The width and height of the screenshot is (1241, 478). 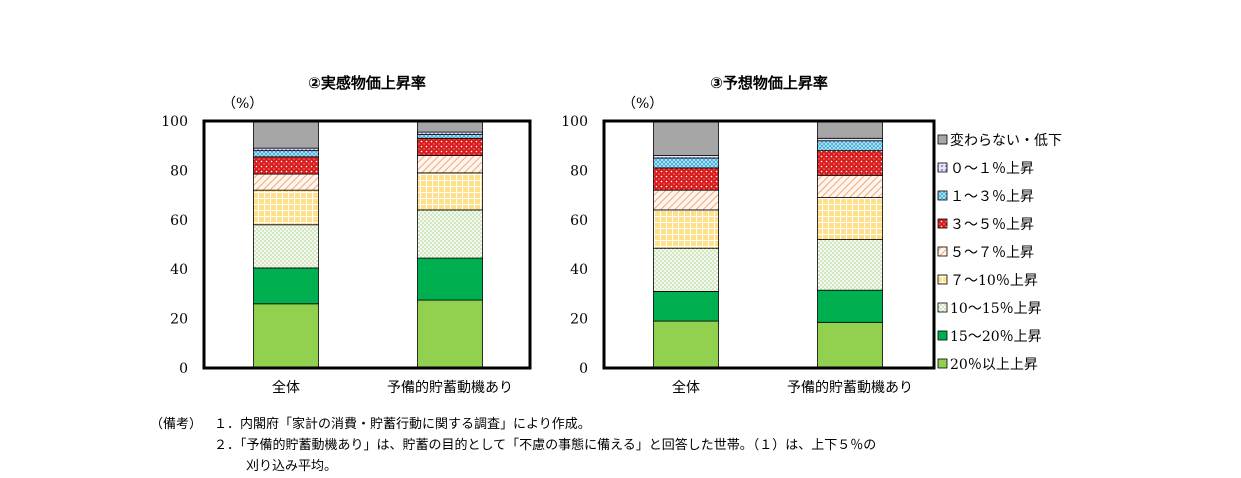 I want to click on note-line-1: １．内閣府「家計の消費・貯蓄行動に関する調査」により作成。, so click(x=402, y=424).